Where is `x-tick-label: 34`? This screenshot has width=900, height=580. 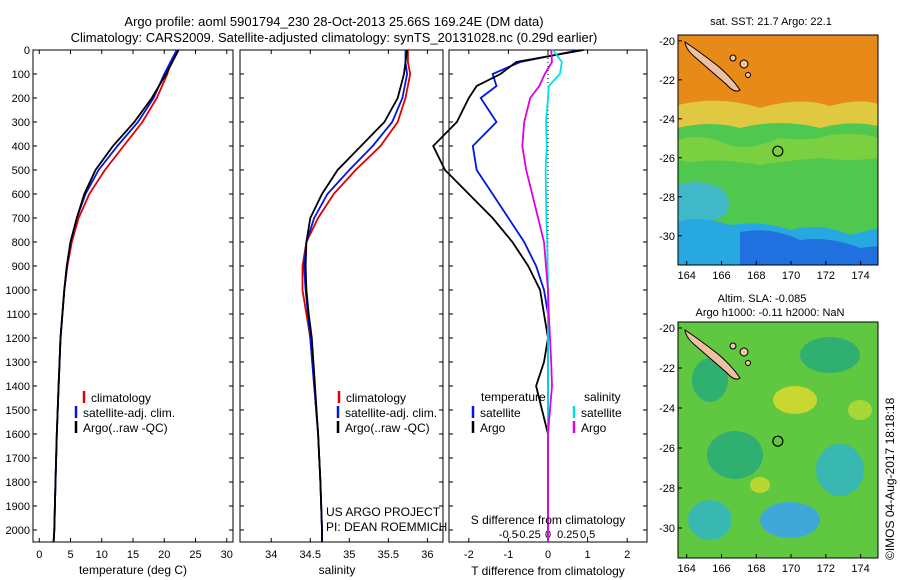
x-tick-label: 34 is located at coordinates (271, 555).